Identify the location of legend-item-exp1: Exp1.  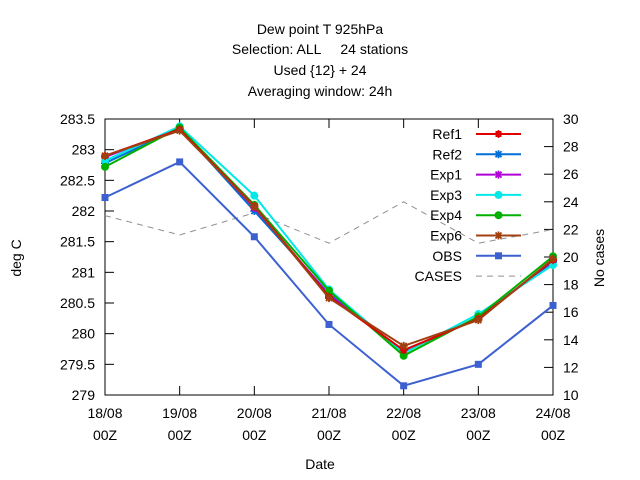
(475, 175).